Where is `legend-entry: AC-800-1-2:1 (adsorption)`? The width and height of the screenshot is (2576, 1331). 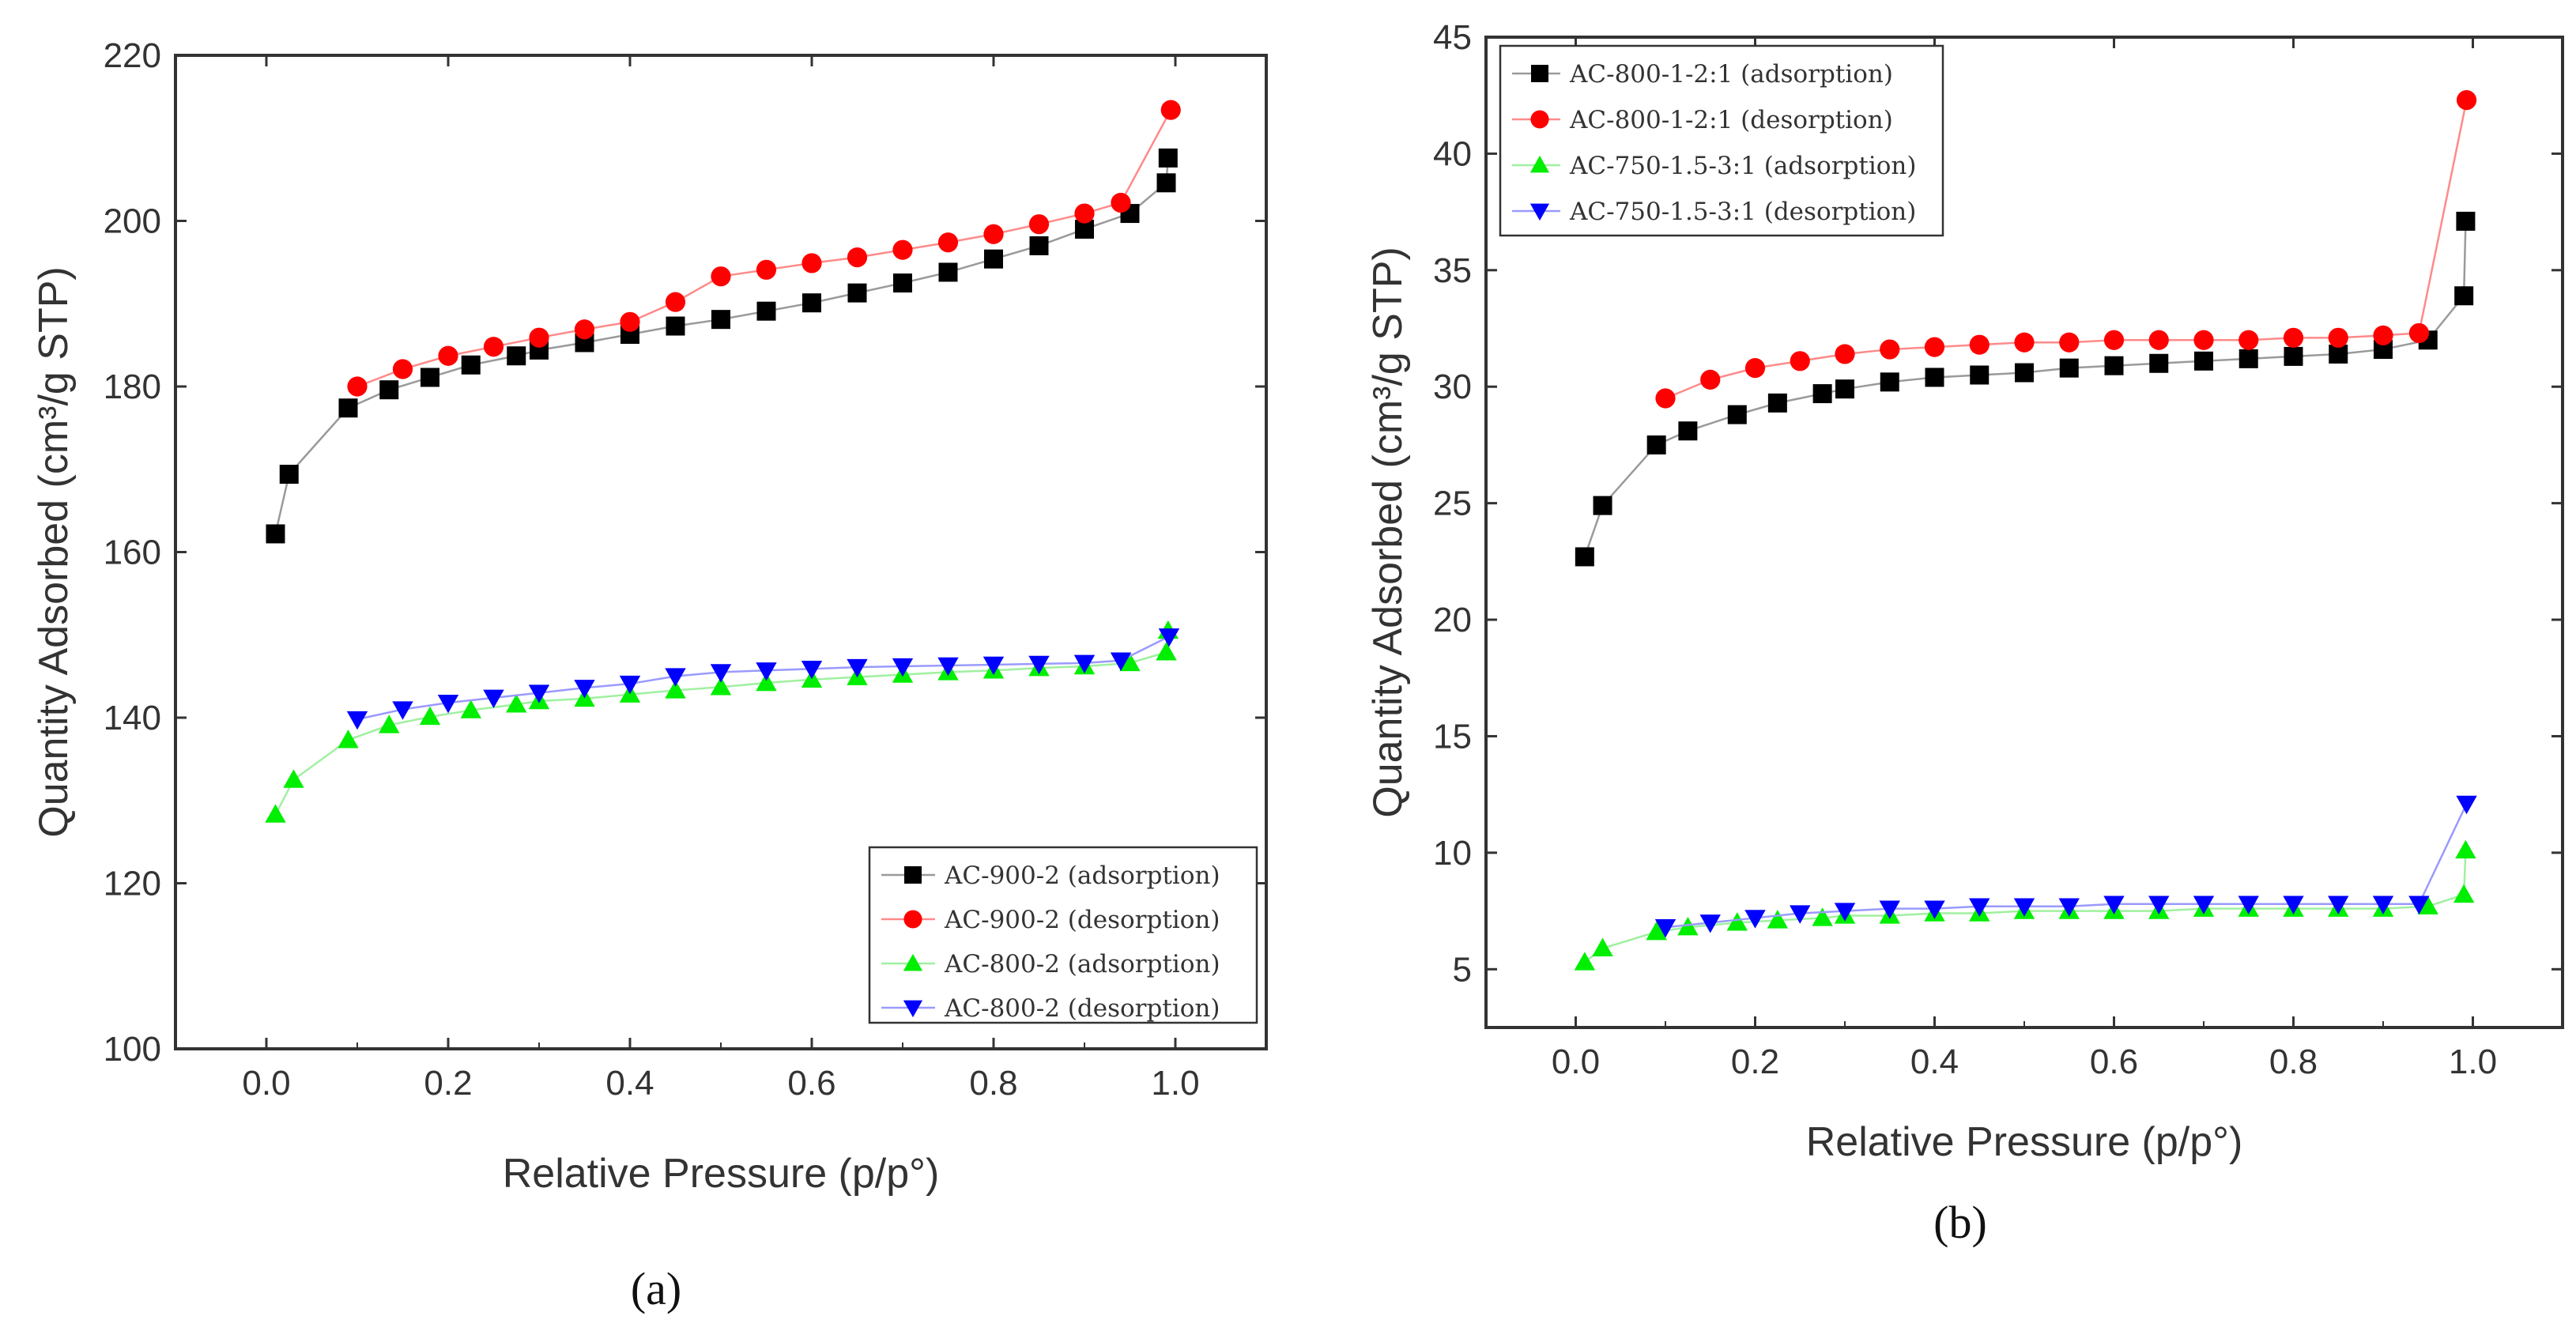
legend-entry: AC-800-1-2:1 (adsorption) is located at coordinates (1731, 74).